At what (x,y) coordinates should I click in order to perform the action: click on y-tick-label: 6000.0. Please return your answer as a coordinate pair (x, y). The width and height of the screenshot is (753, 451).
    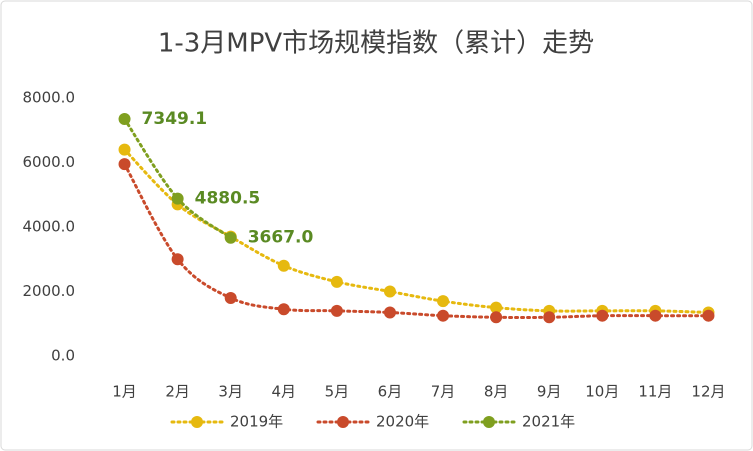
    Looking at the image, I should click on (49, 162).